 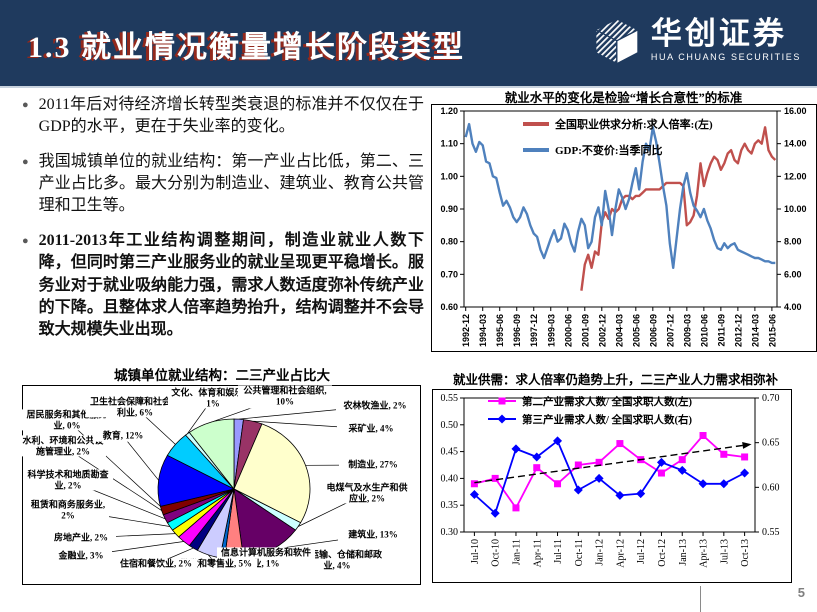 What do you see at coordinates (375, 406) in the screenshot?
I see `pie-label-0: 农林牧渔业, 2%` at bounding box center [375, 406].